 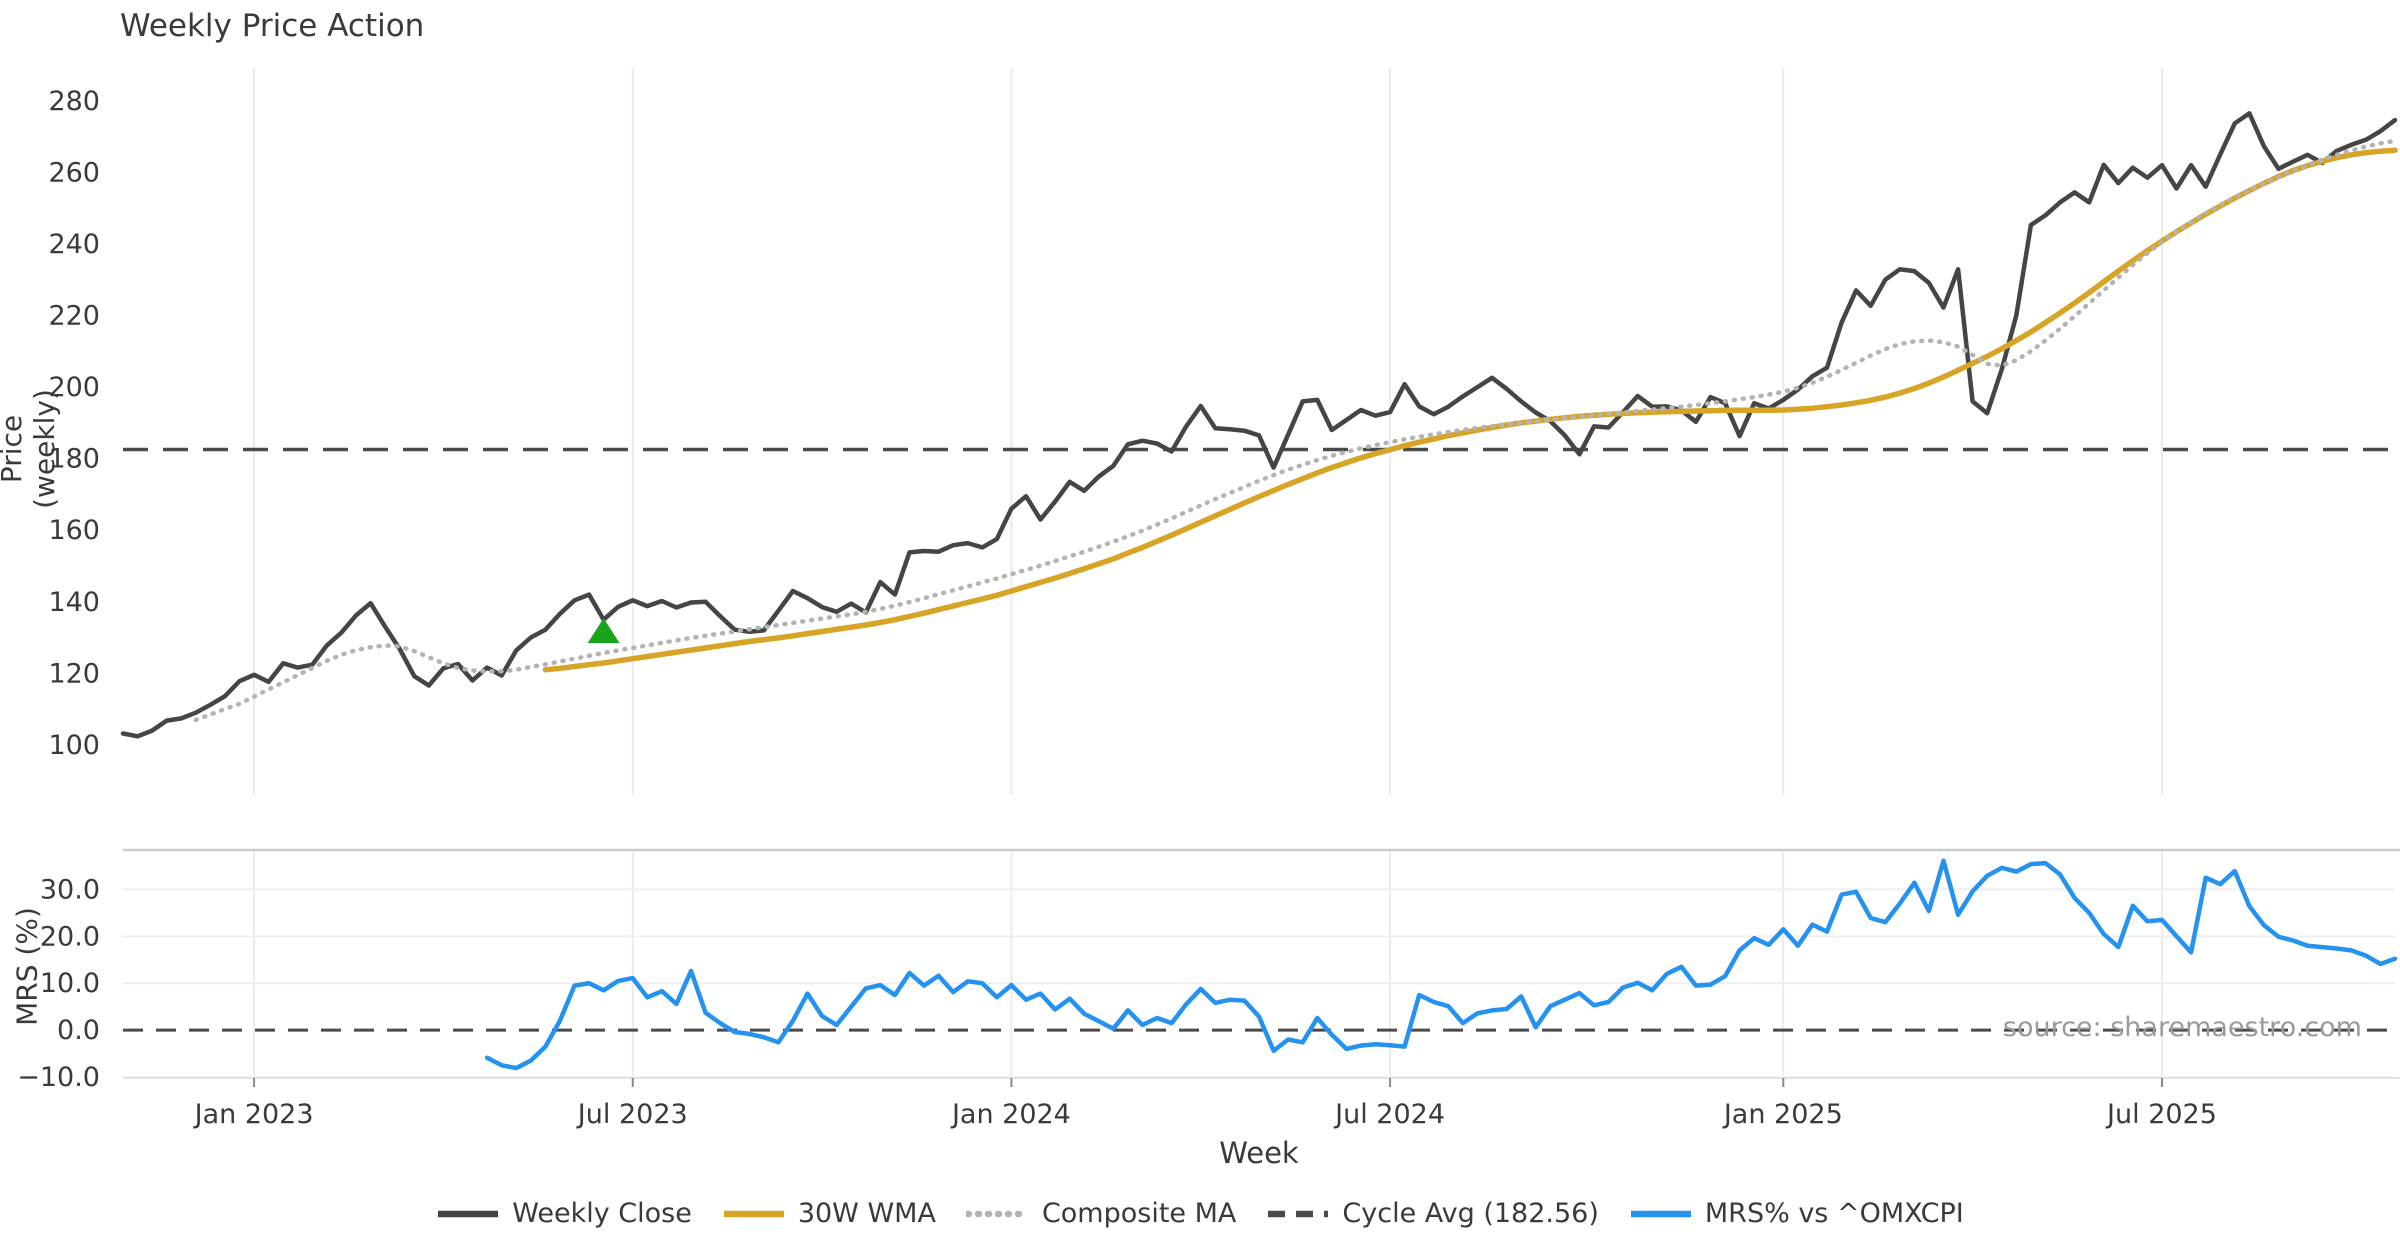 What do you see at coordinates (2161, 1114) in the screenshot?
I see `x-tick-label: Jul 2025` at bounding box center [2161, 1114].